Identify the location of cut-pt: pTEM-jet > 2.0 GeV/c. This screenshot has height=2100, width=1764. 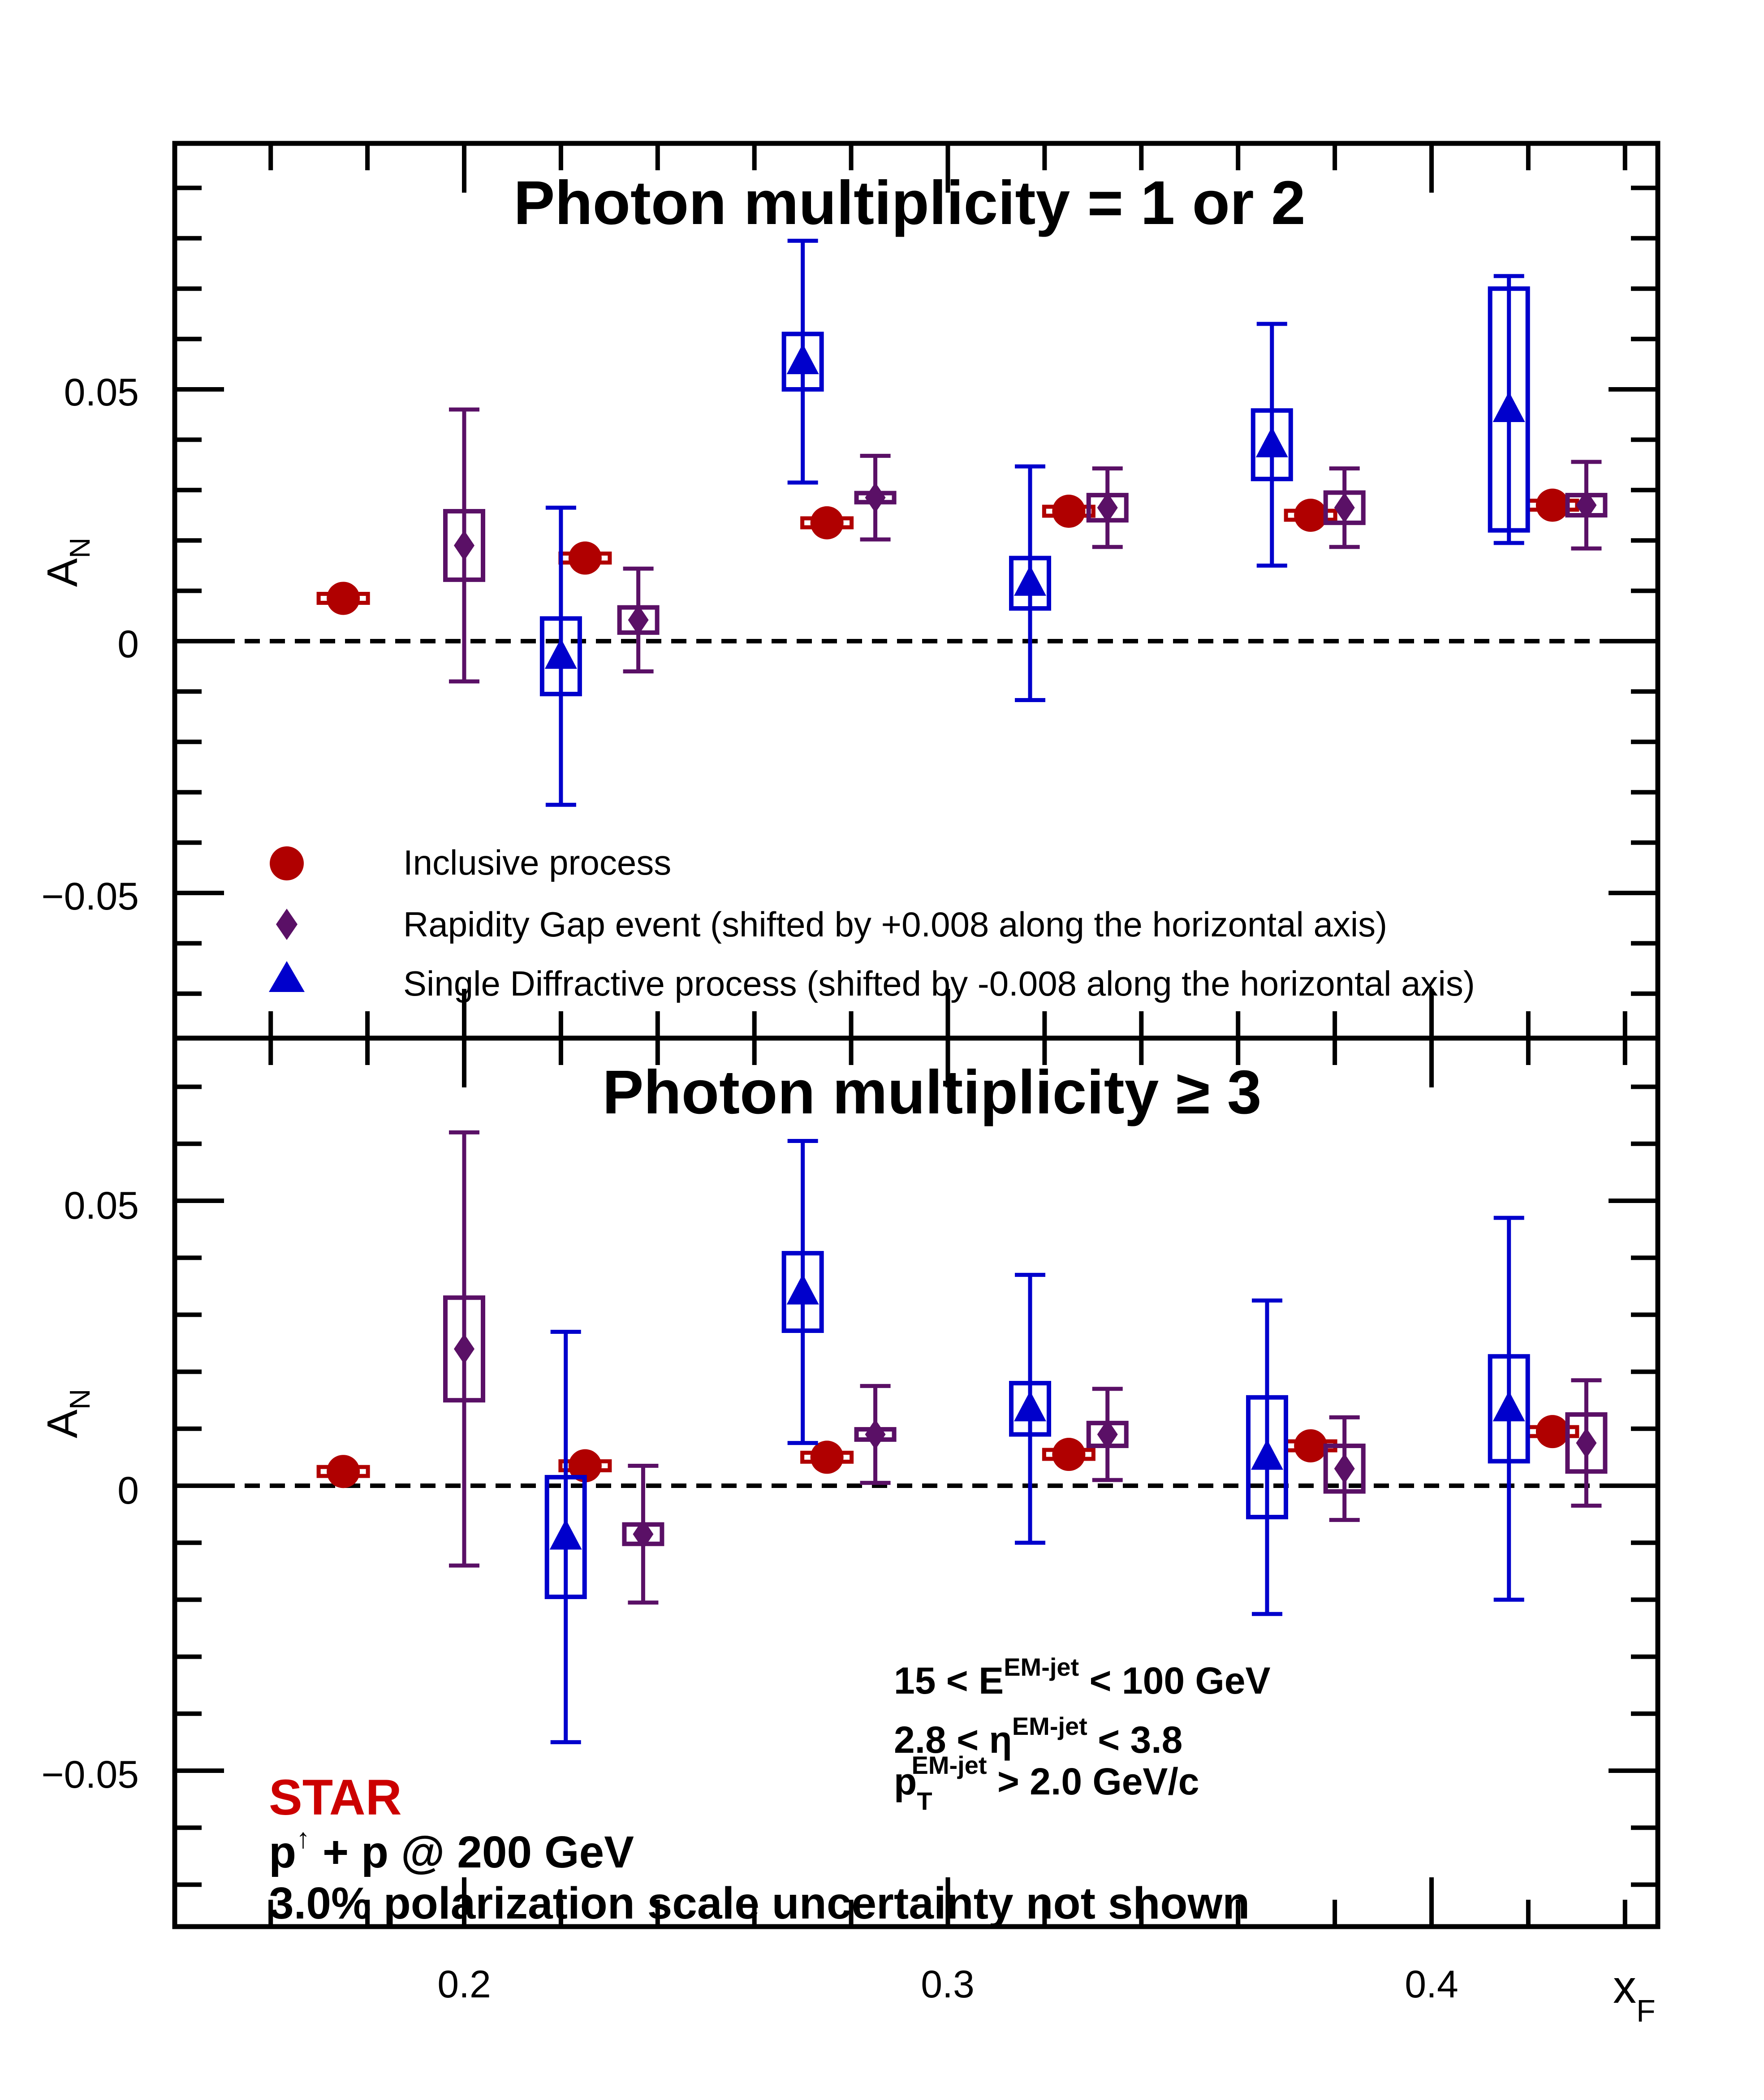
(1047, 1783).